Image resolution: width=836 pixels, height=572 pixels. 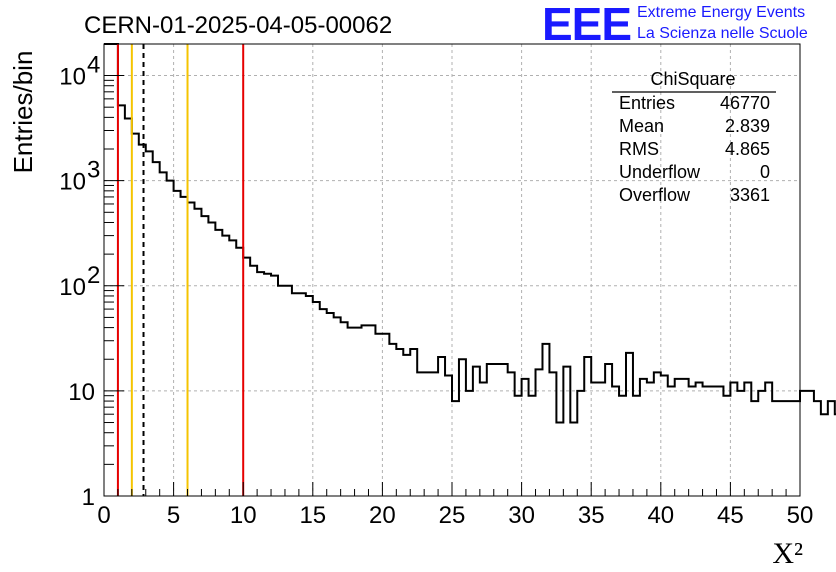 I want to click on x-tick-label: 5, so click(x=173, y=515).